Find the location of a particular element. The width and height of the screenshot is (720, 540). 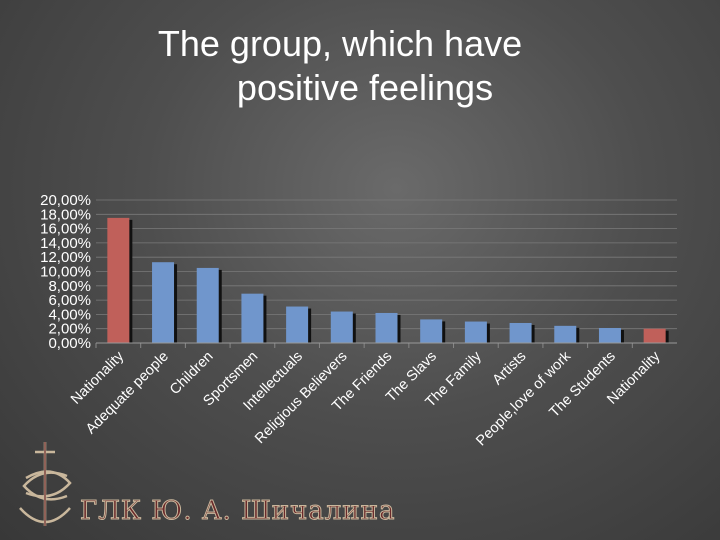

title-line-1: The group, which have is located at coordinates (340, 43).